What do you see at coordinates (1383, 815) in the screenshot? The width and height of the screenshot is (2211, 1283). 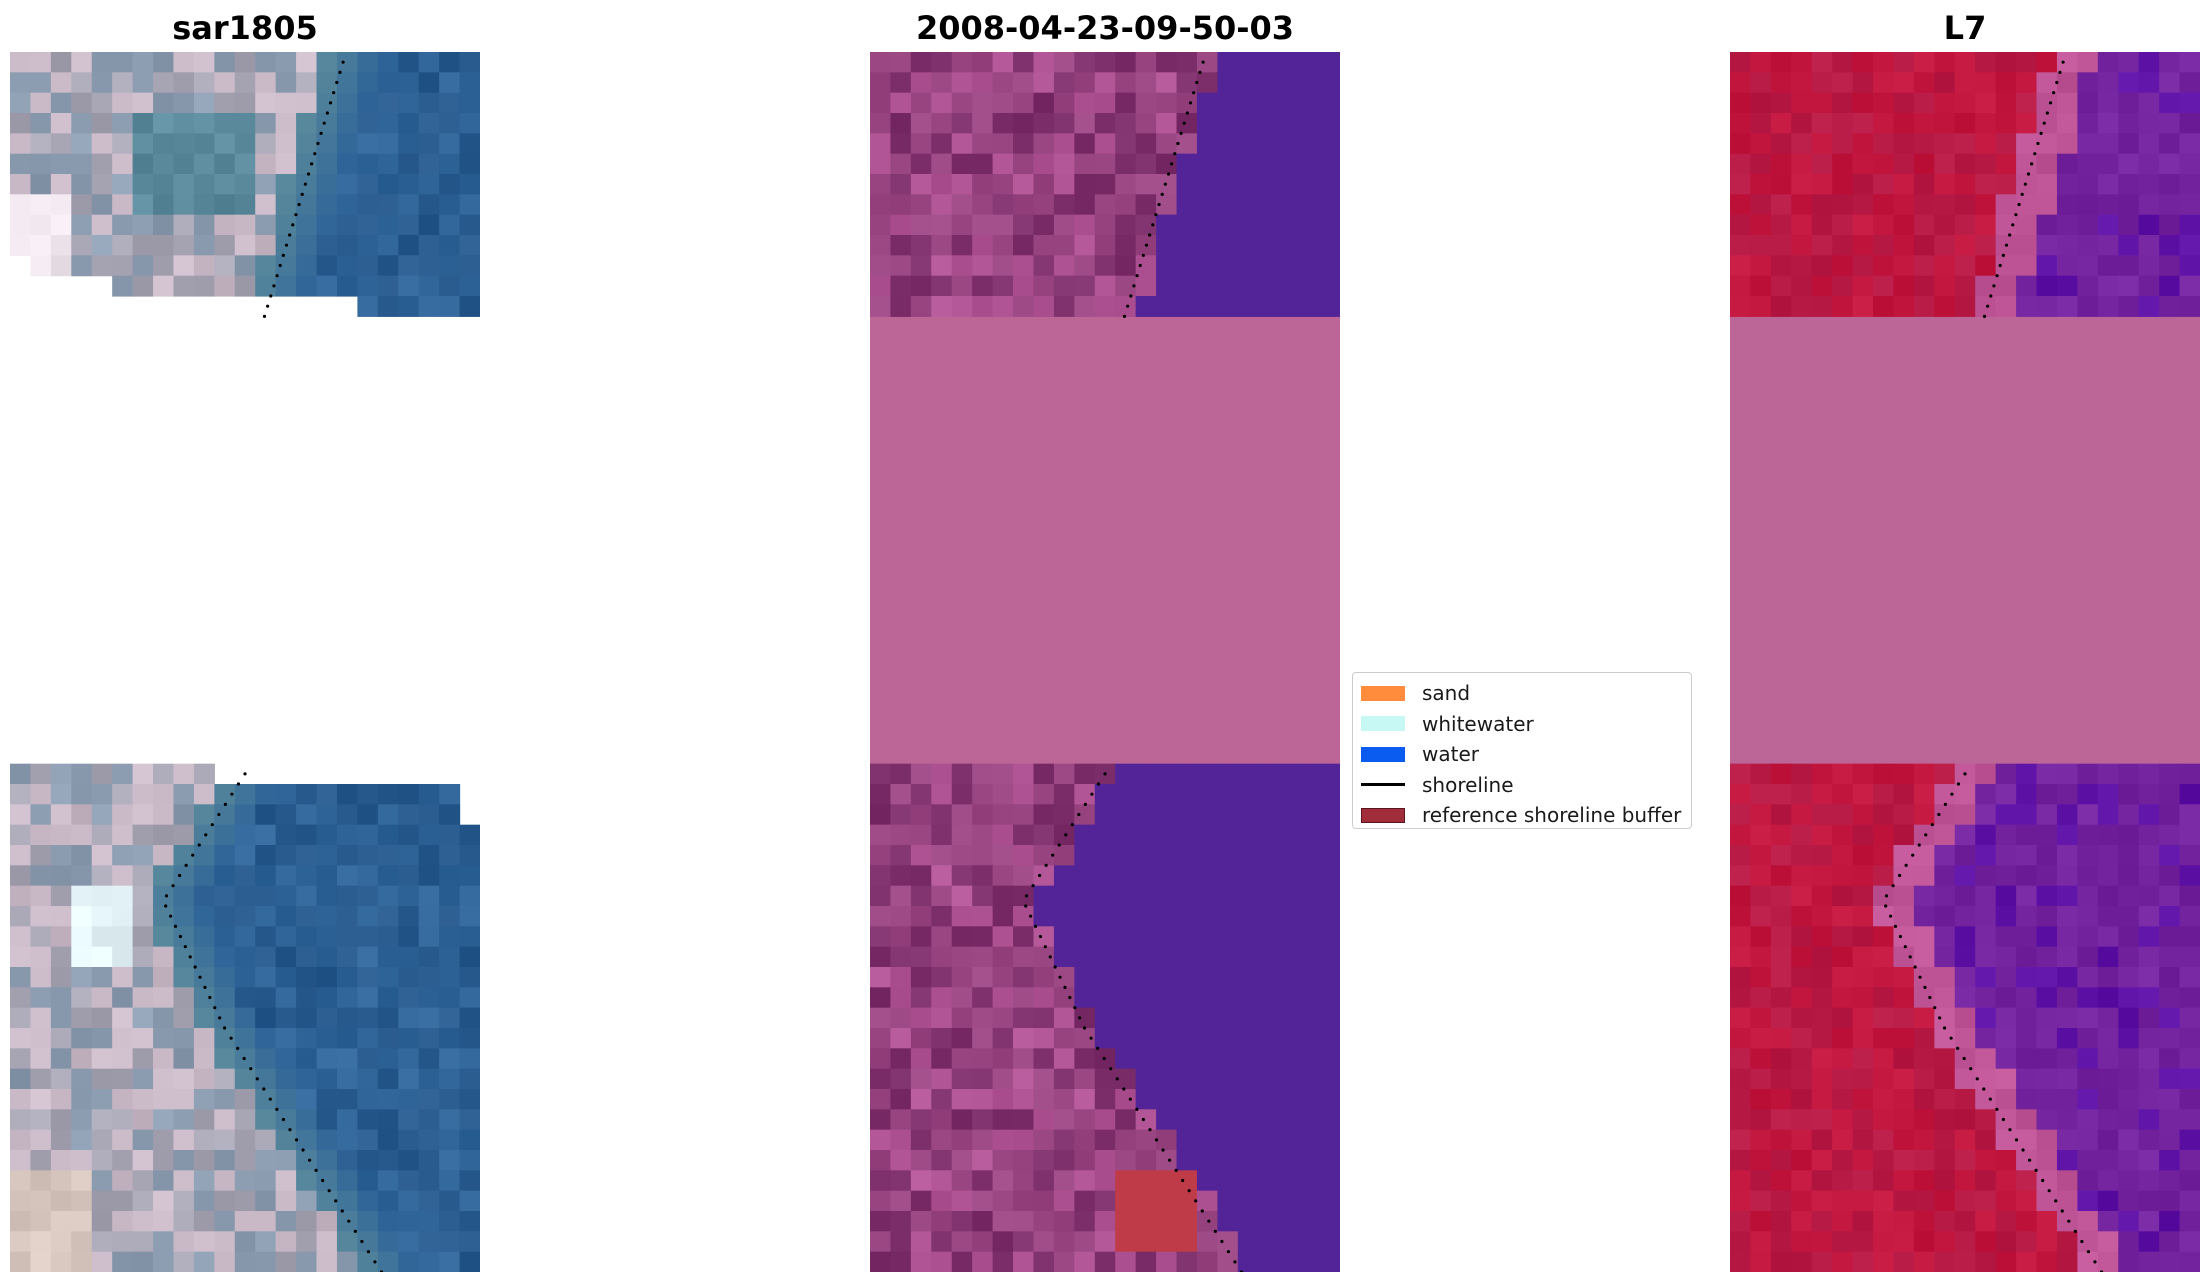 I see `legend-color-swatch` at bounding box center [1383, 815].